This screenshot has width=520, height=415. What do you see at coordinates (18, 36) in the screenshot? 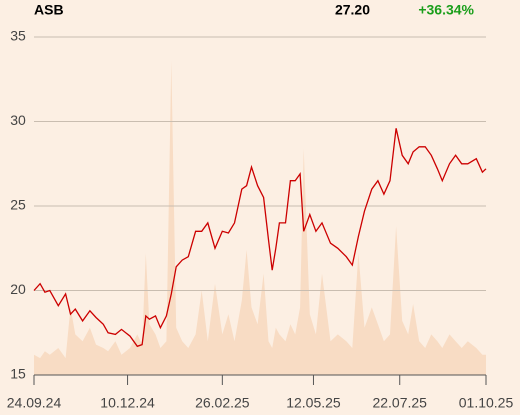
I see `y-tick-label: 35` at bounding box center [18, 36].